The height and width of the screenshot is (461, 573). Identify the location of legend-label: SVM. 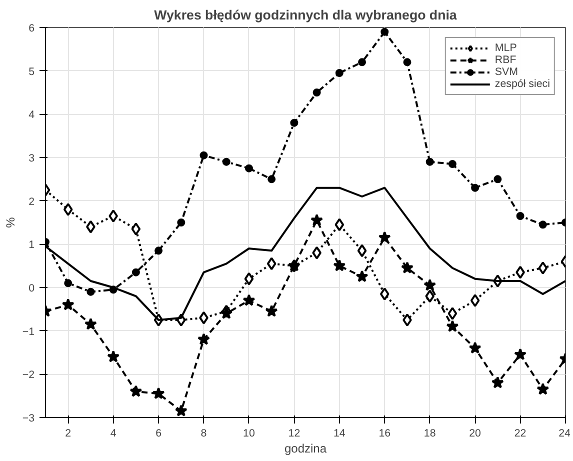
(506, 72).